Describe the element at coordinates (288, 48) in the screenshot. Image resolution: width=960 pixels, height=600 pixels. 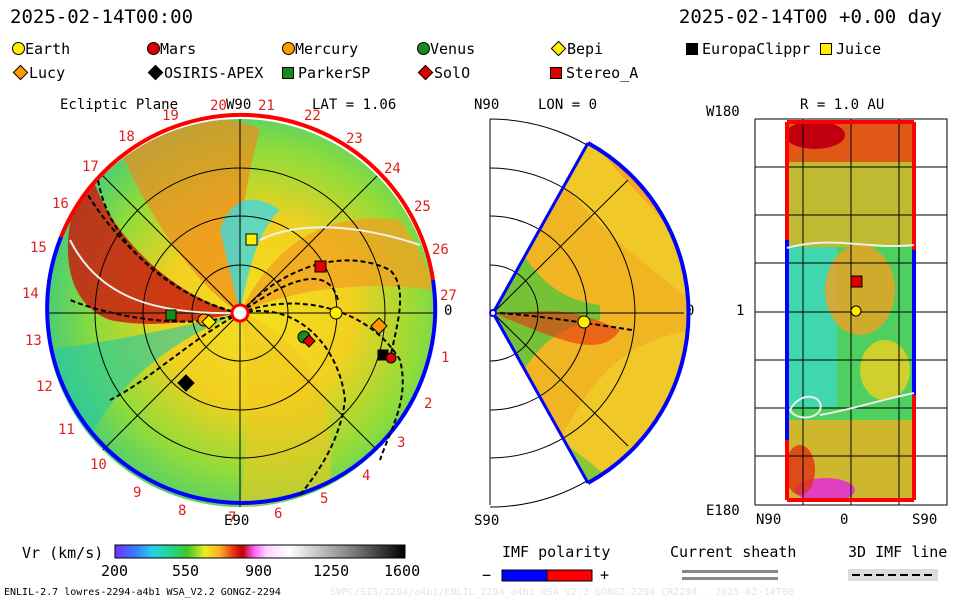
I see `mercury-marker-icon` at that location.